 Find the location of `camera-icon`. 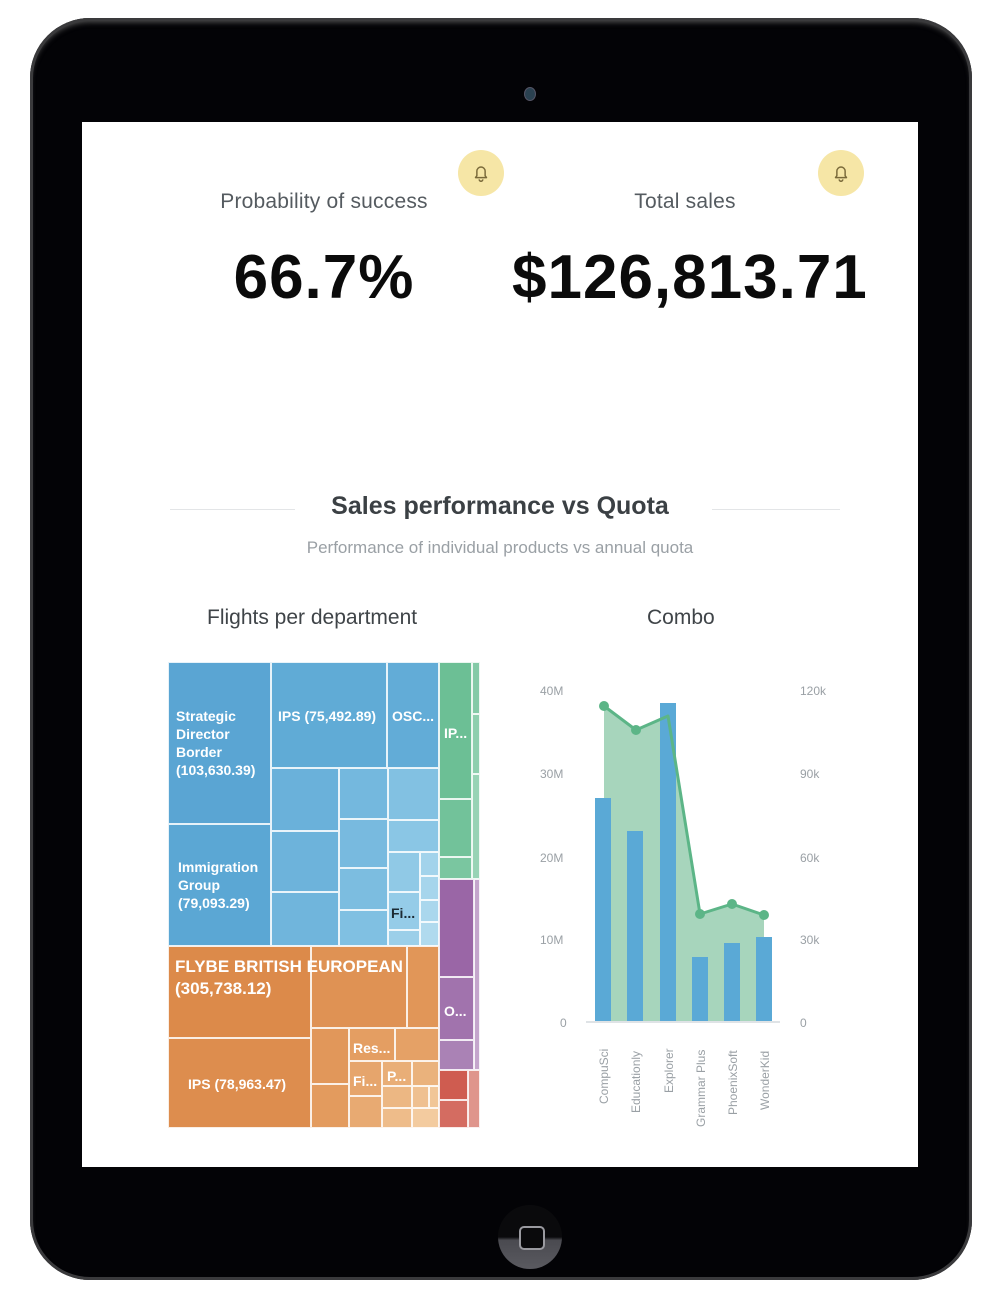

camera-icon is located at coordinates (530, 94).